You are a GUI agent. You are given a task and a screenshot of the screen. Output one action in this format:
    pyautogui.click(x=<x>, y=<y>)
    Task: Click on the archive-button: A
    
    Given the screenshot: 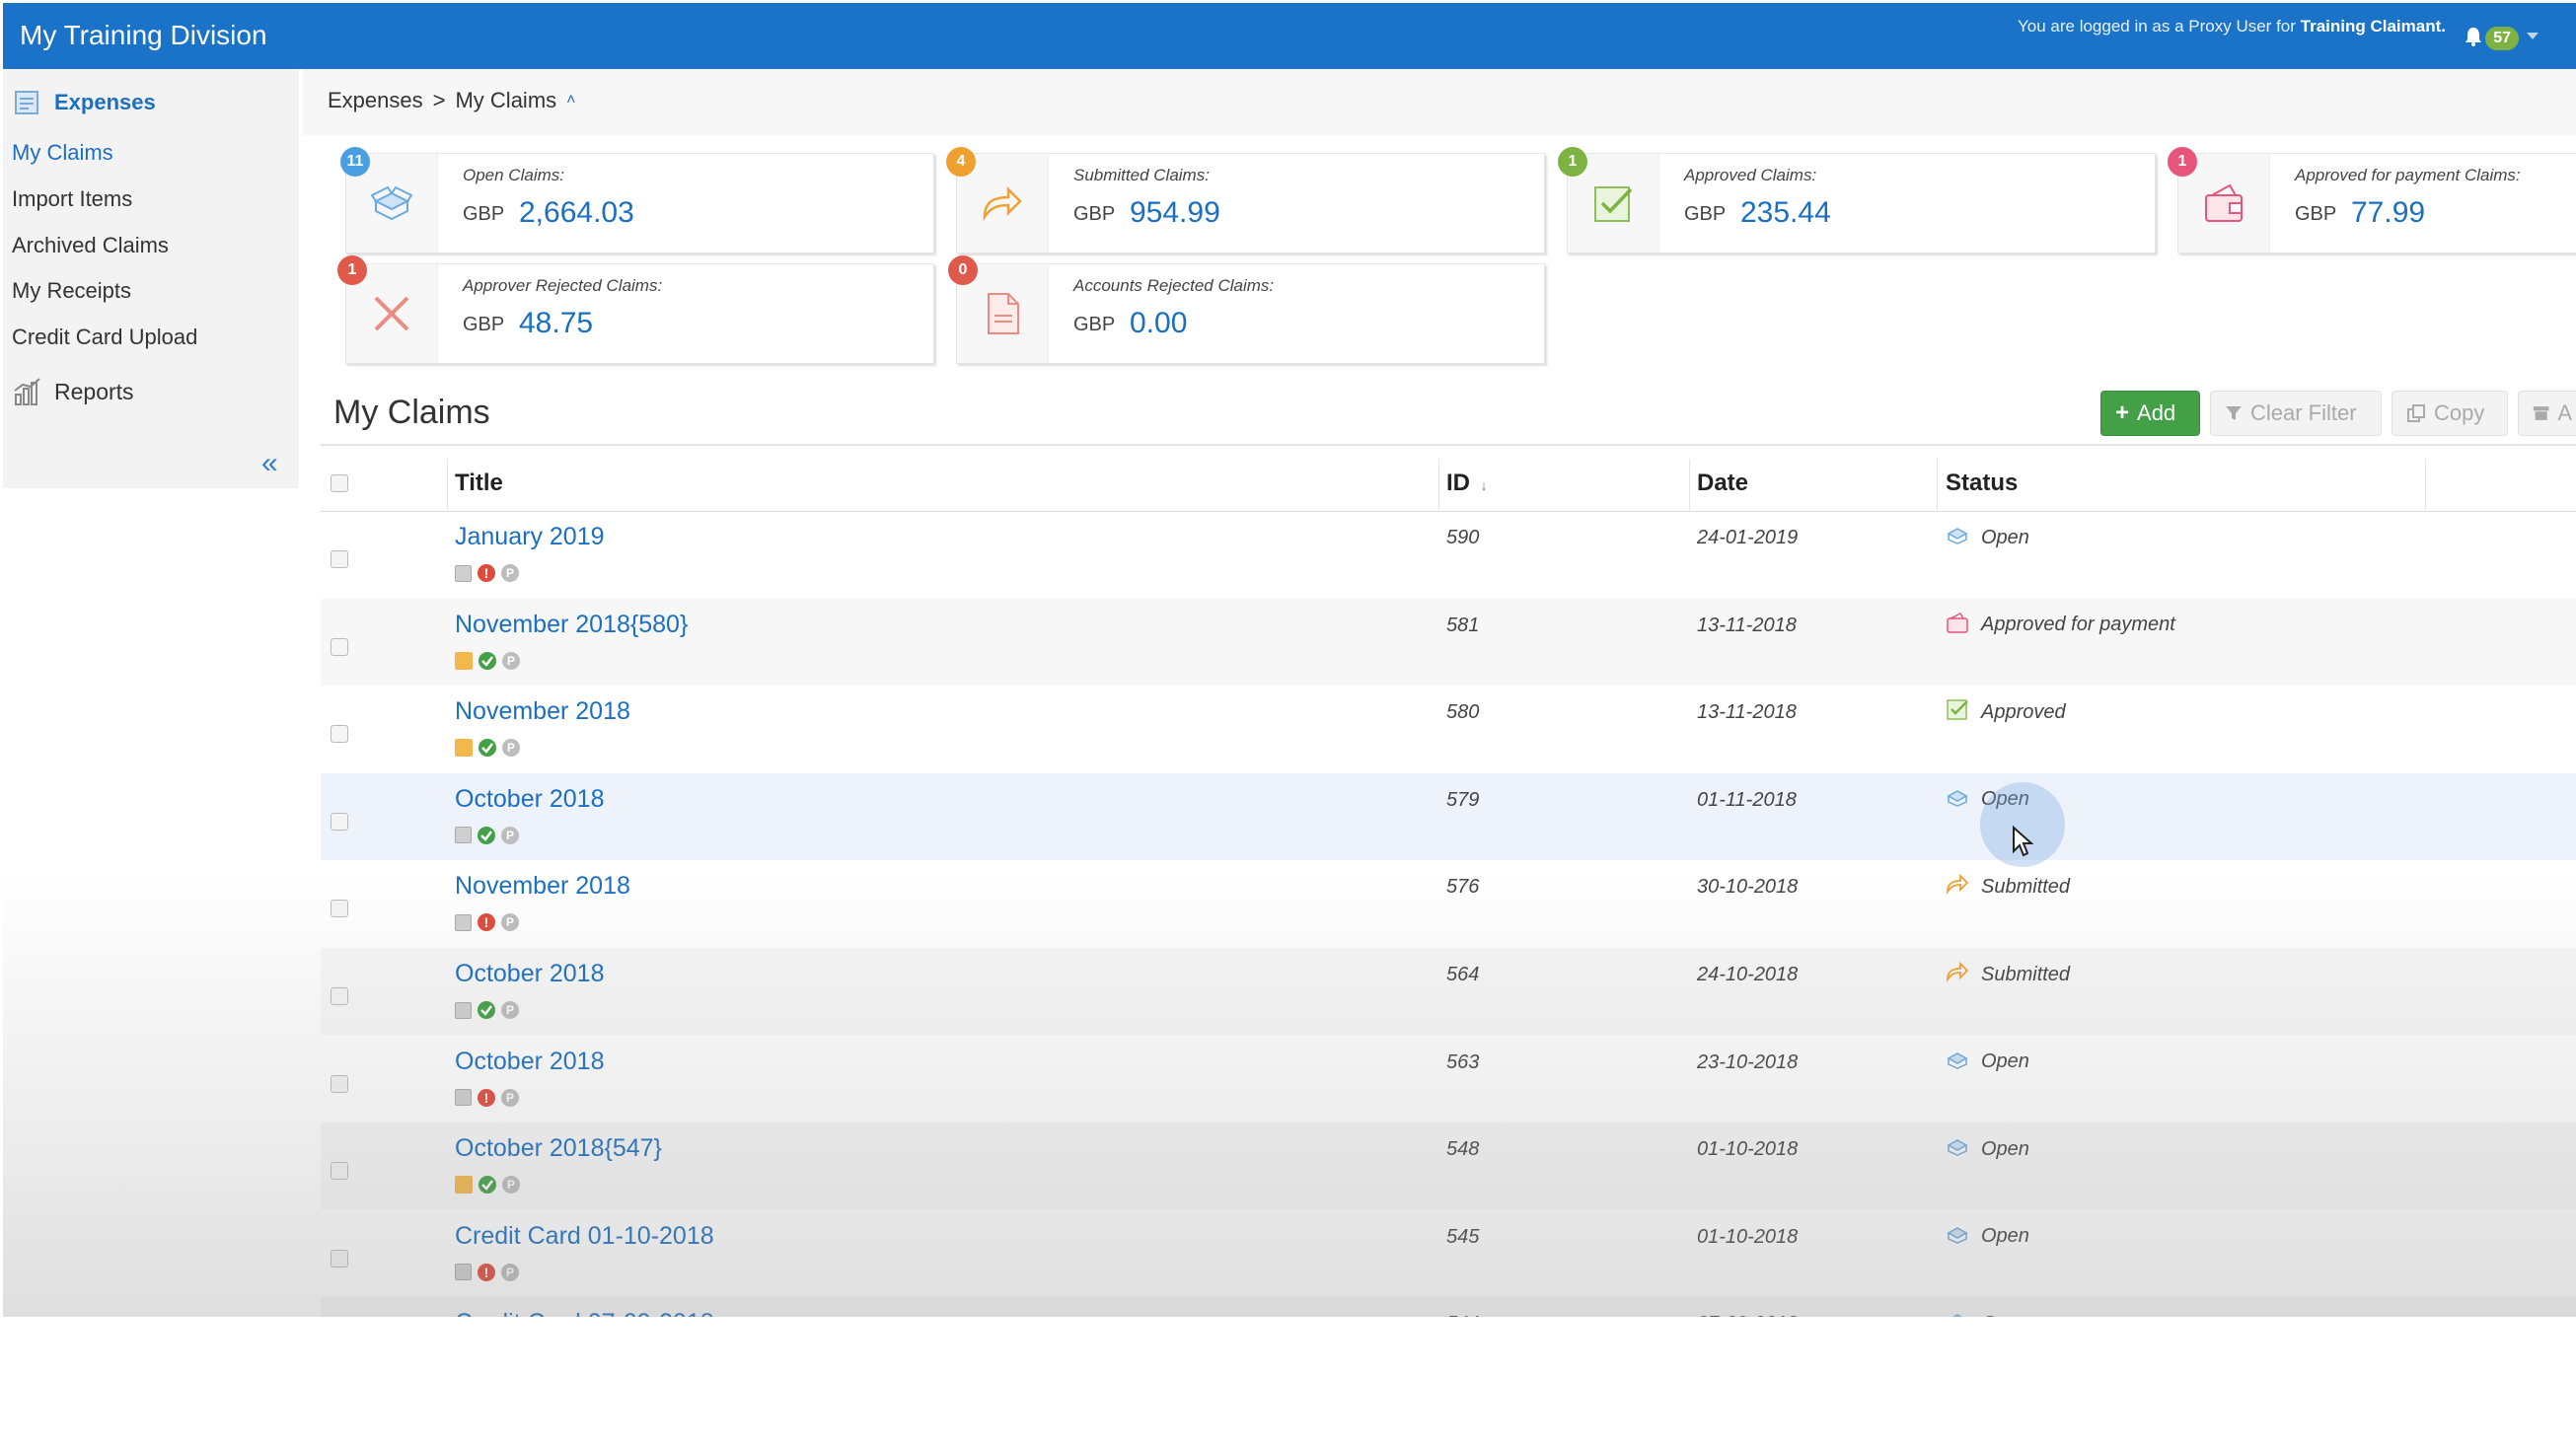 What is the action you would take?
    pyautogui.click(x=2547, y=413)
    